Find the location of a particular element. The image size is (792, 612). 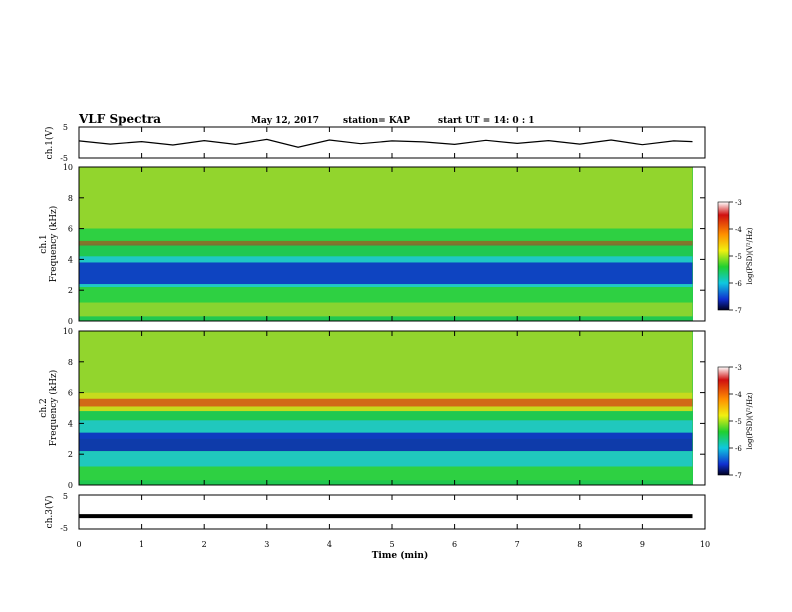

spec1-ytick-label: 6 is located at coordinates (70, 229).